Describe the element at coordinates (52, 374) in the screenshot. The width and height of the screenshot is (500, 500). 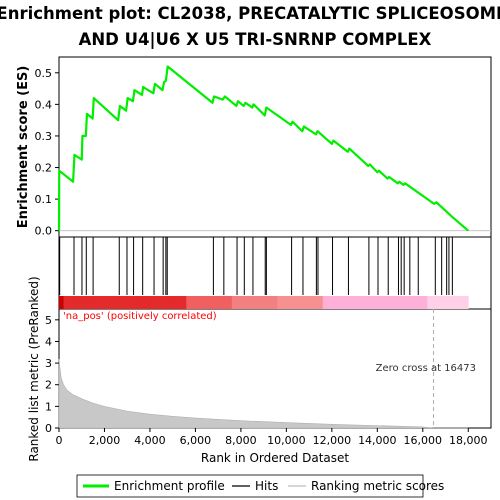
I see `metric-y-axis: 0 1 2 3 4 5` at that location.